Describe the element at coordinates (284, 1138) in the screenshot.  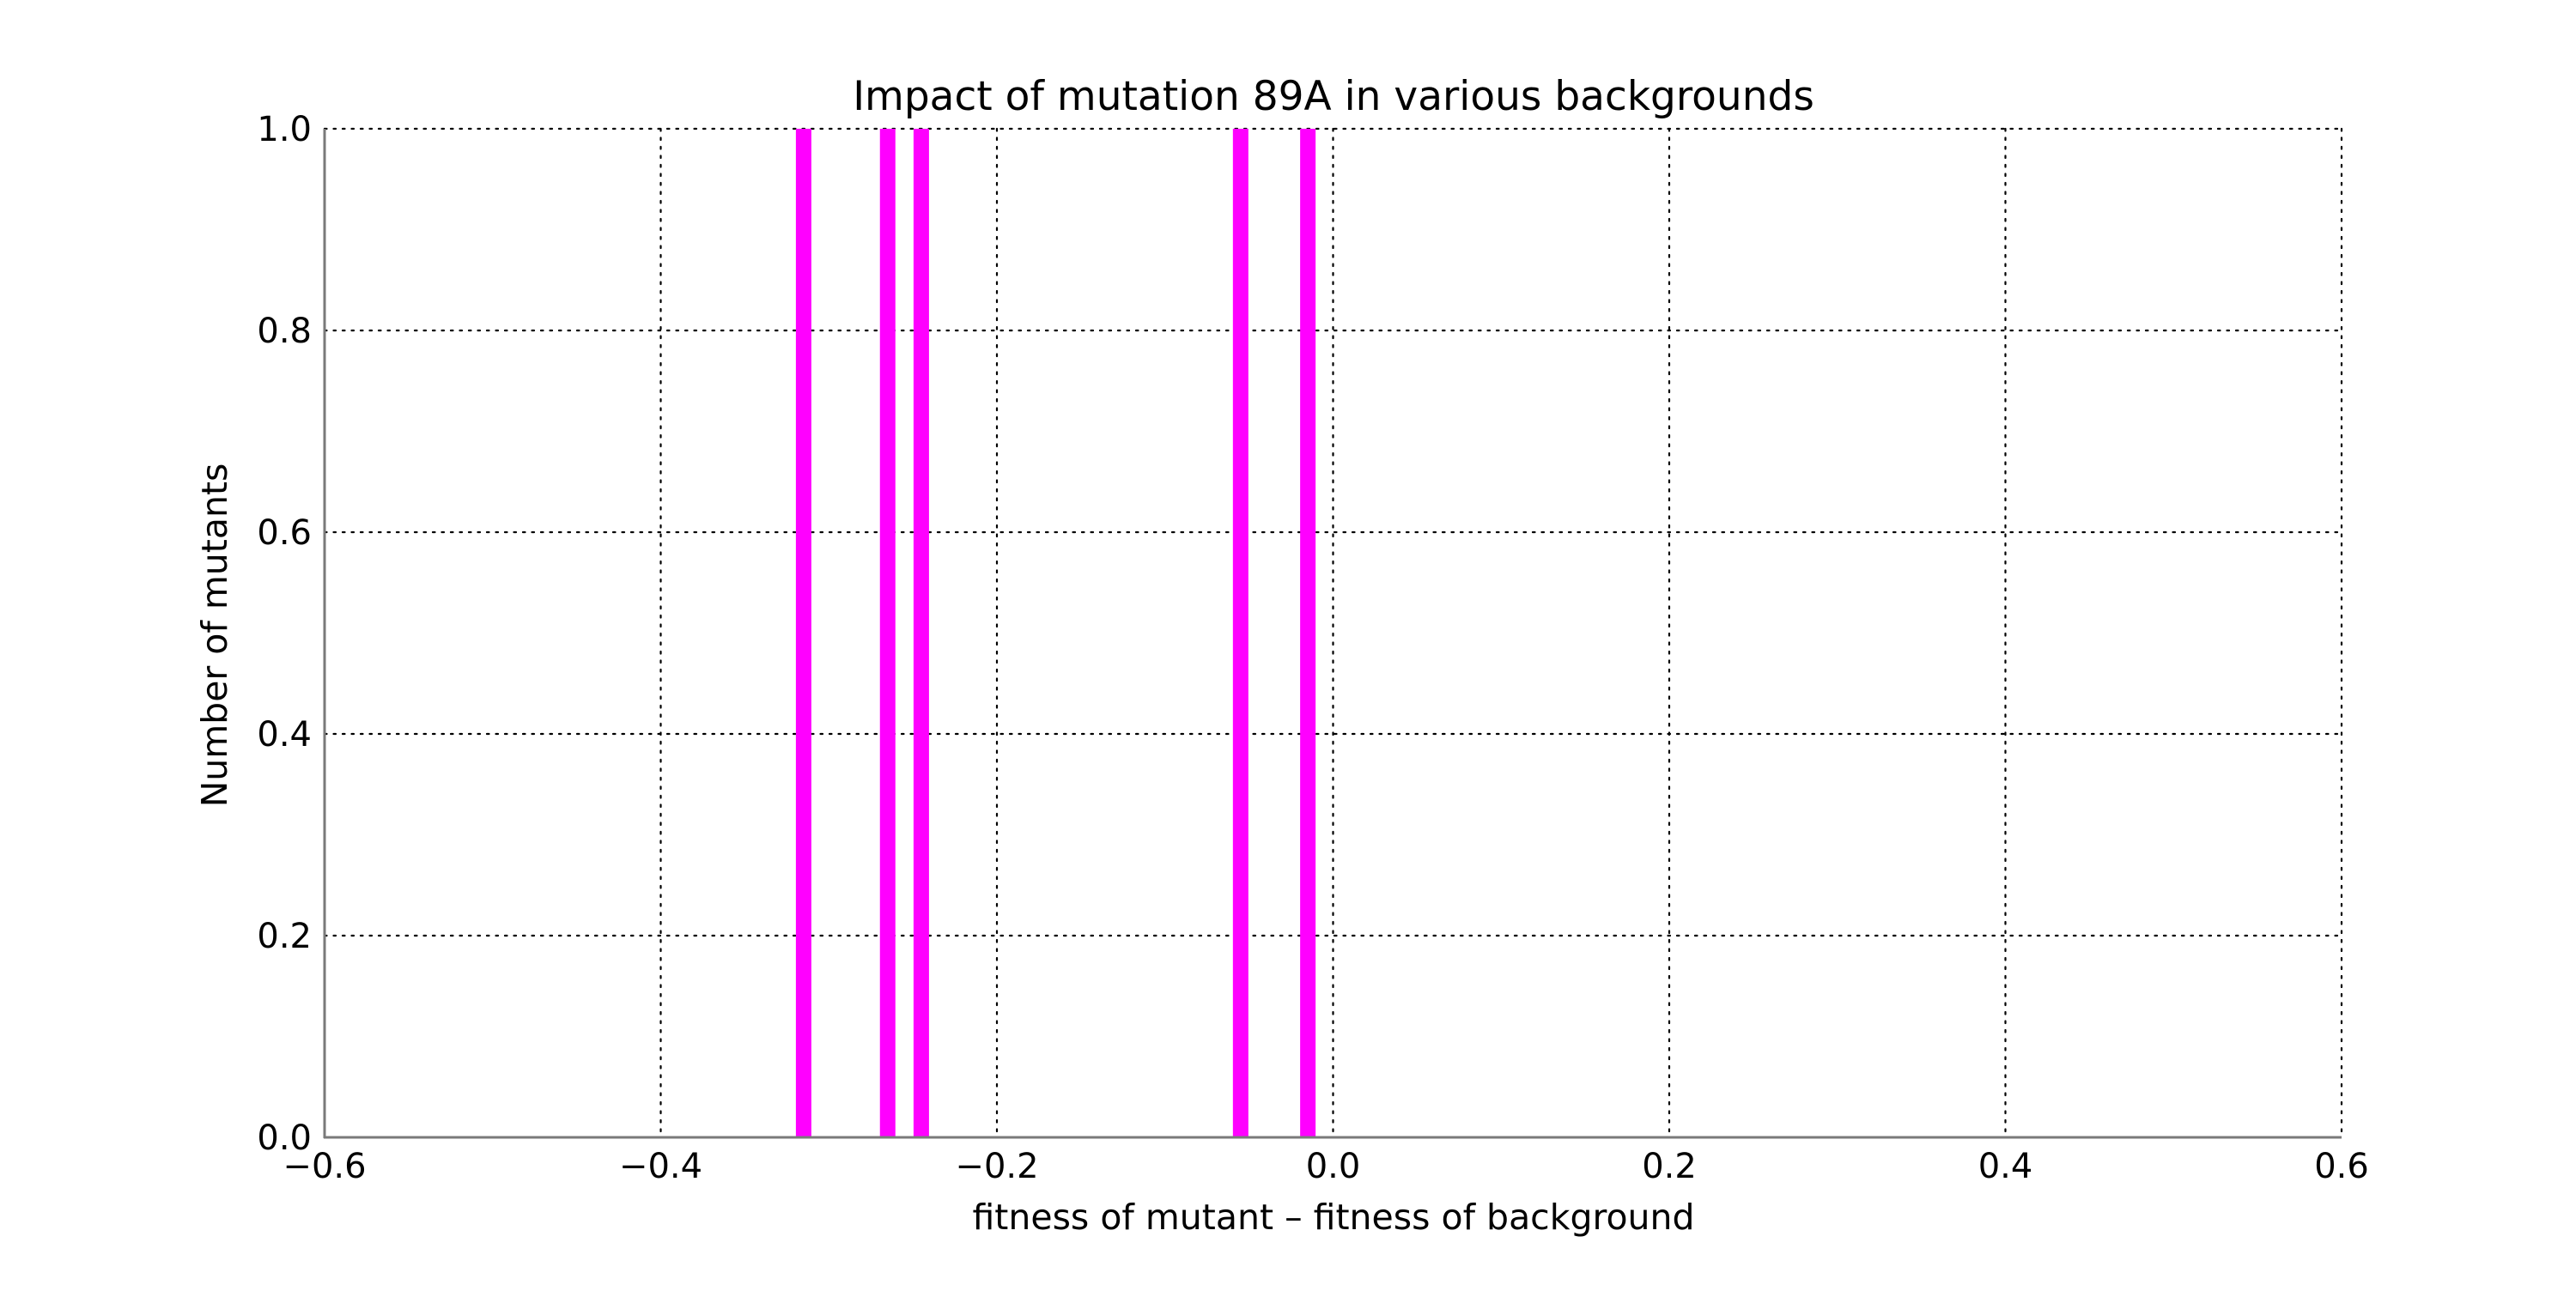
I see `y-tick-label: 0.0` at that location.